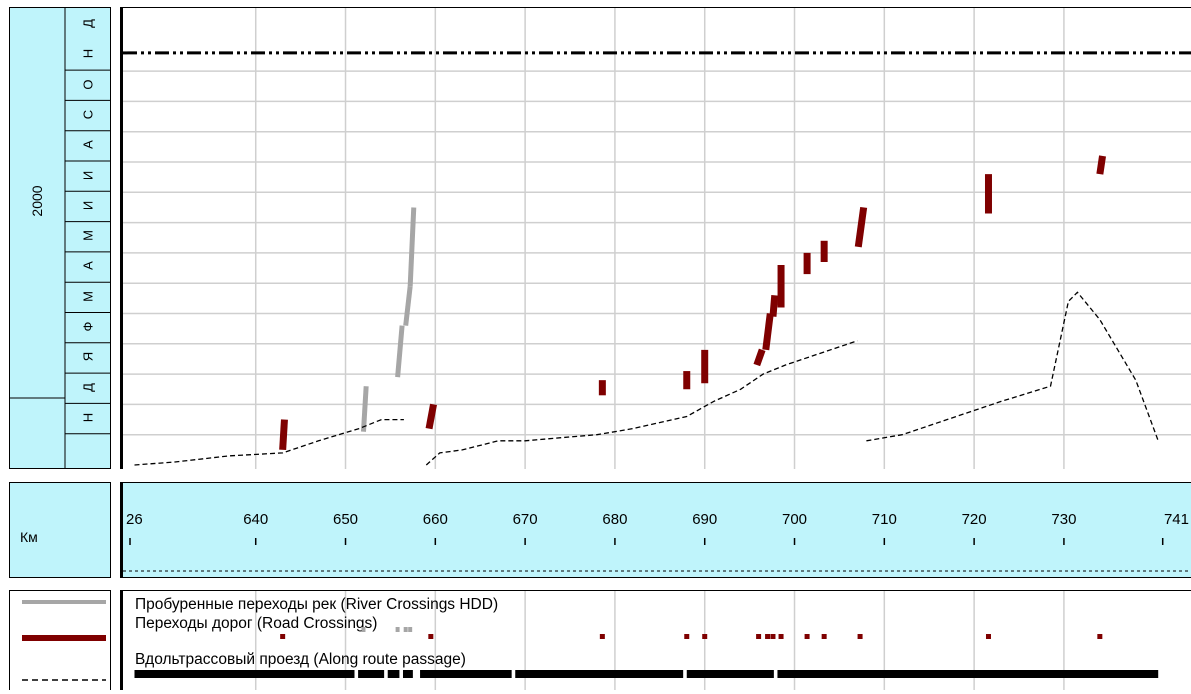  I want to click on km-unit-label: Км, so click(29, 537).